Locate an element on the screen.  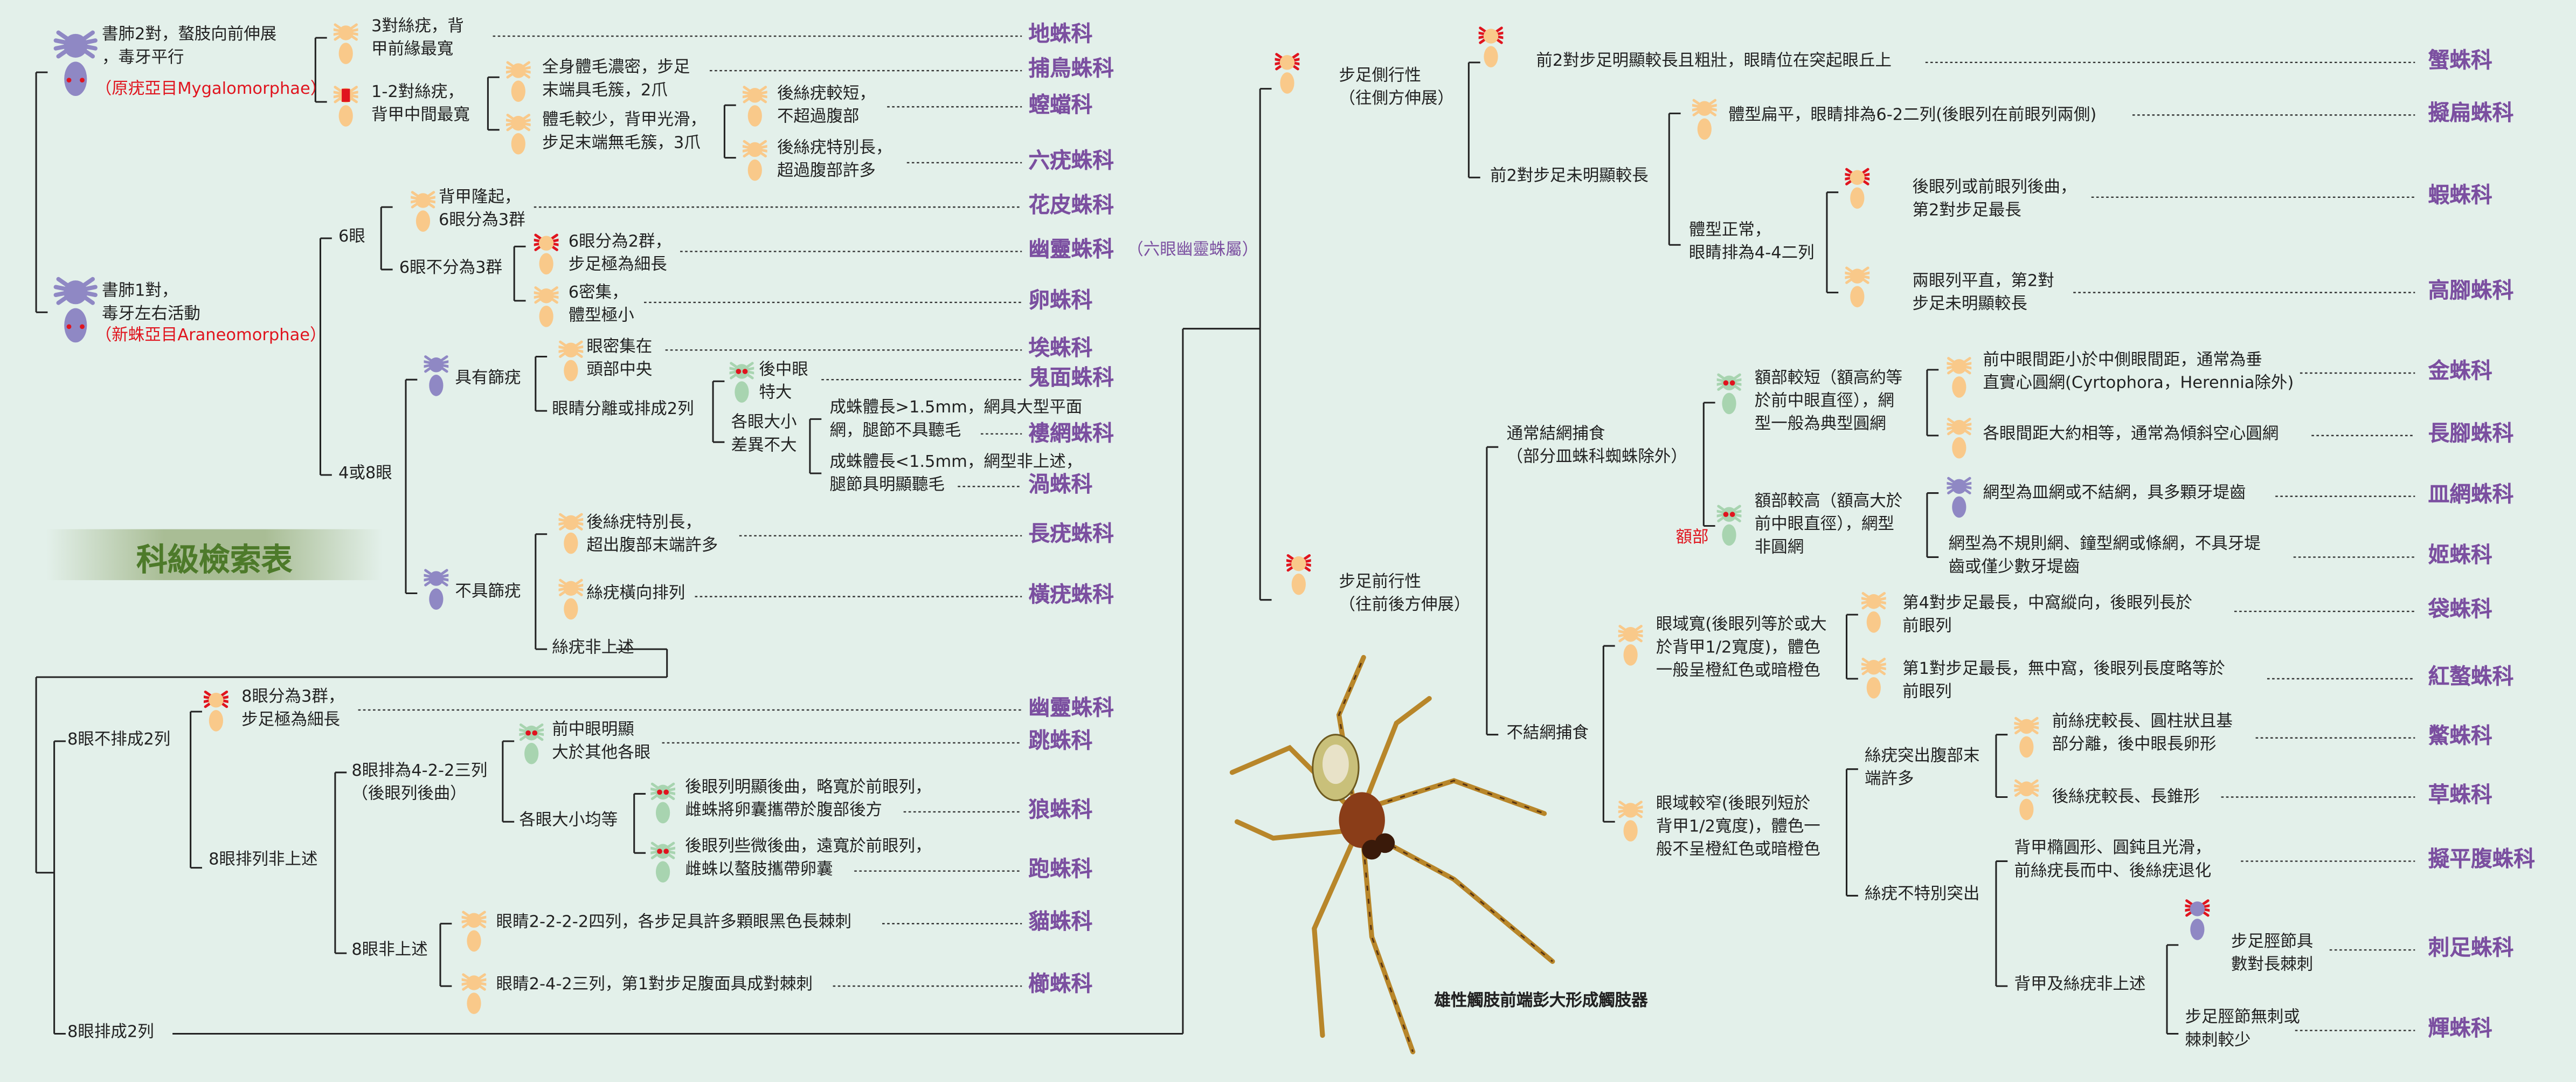
family-label: 袋蛛科 is located at coordinates (2460, 610).